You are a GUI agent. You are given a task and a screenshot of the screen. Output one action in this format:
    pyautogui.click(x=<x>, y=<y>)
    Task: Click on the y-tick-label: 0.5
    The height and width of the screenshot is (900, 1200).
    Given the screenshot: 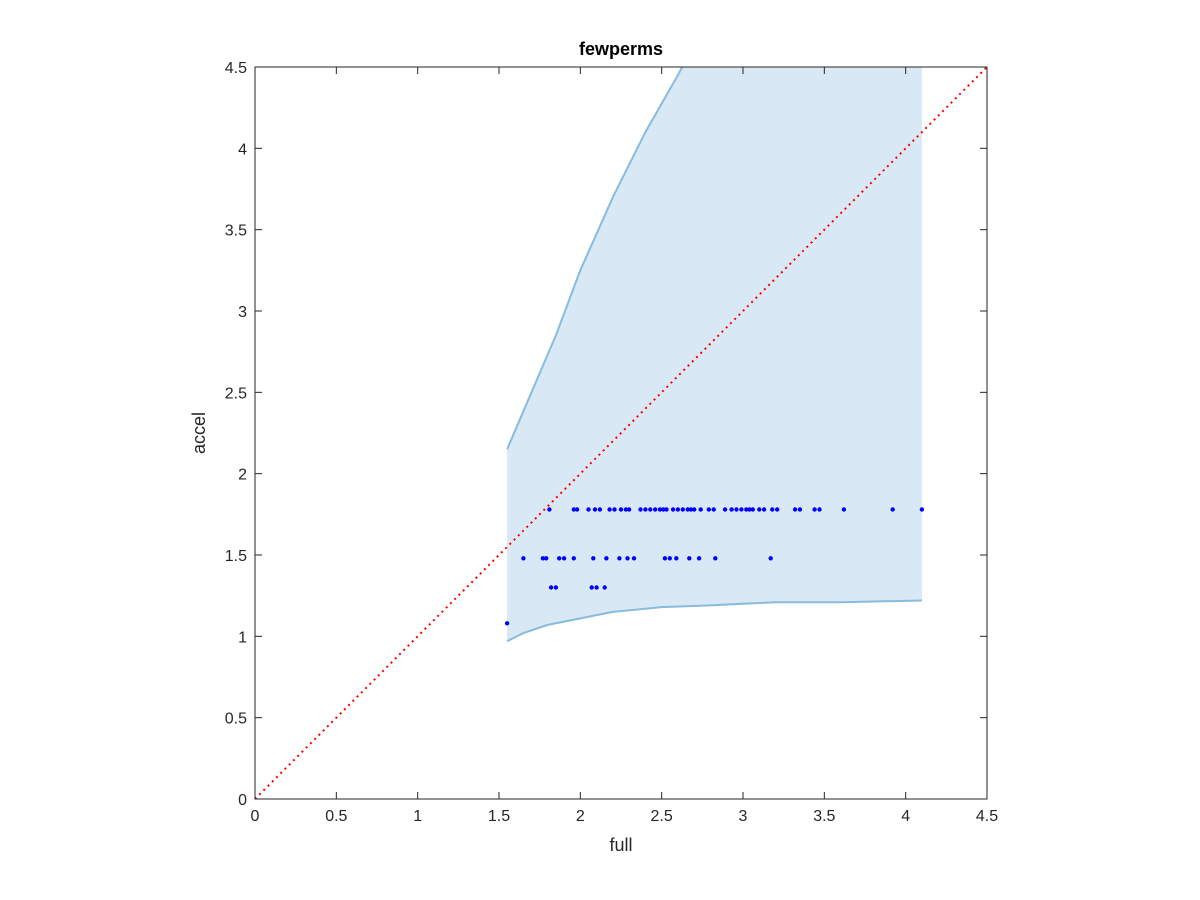 What is the action you would take?
    pyautogui.click(x=236, y=719)
    